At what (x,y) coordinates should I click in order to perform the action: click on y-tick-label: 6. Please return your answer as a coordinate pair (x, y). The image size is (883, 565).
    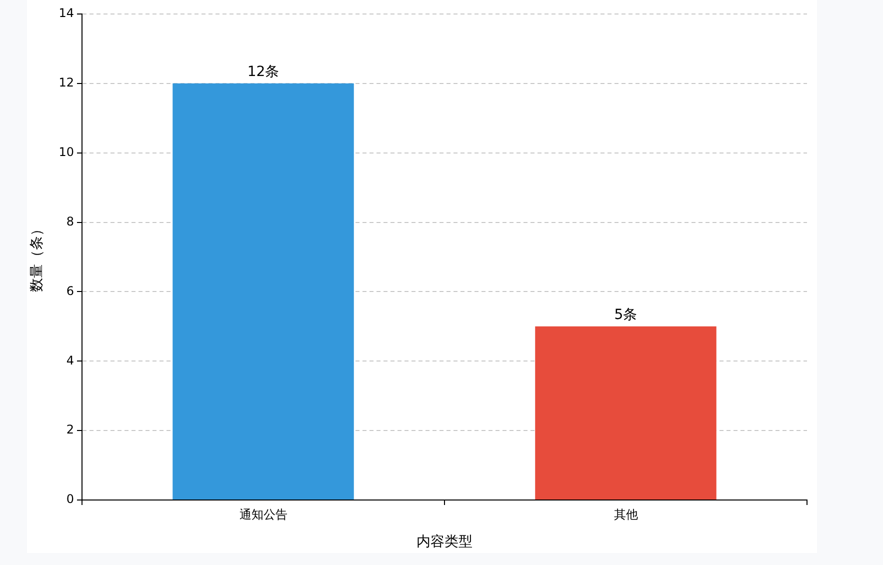
    Looking at the image, I should click on (70, 291).